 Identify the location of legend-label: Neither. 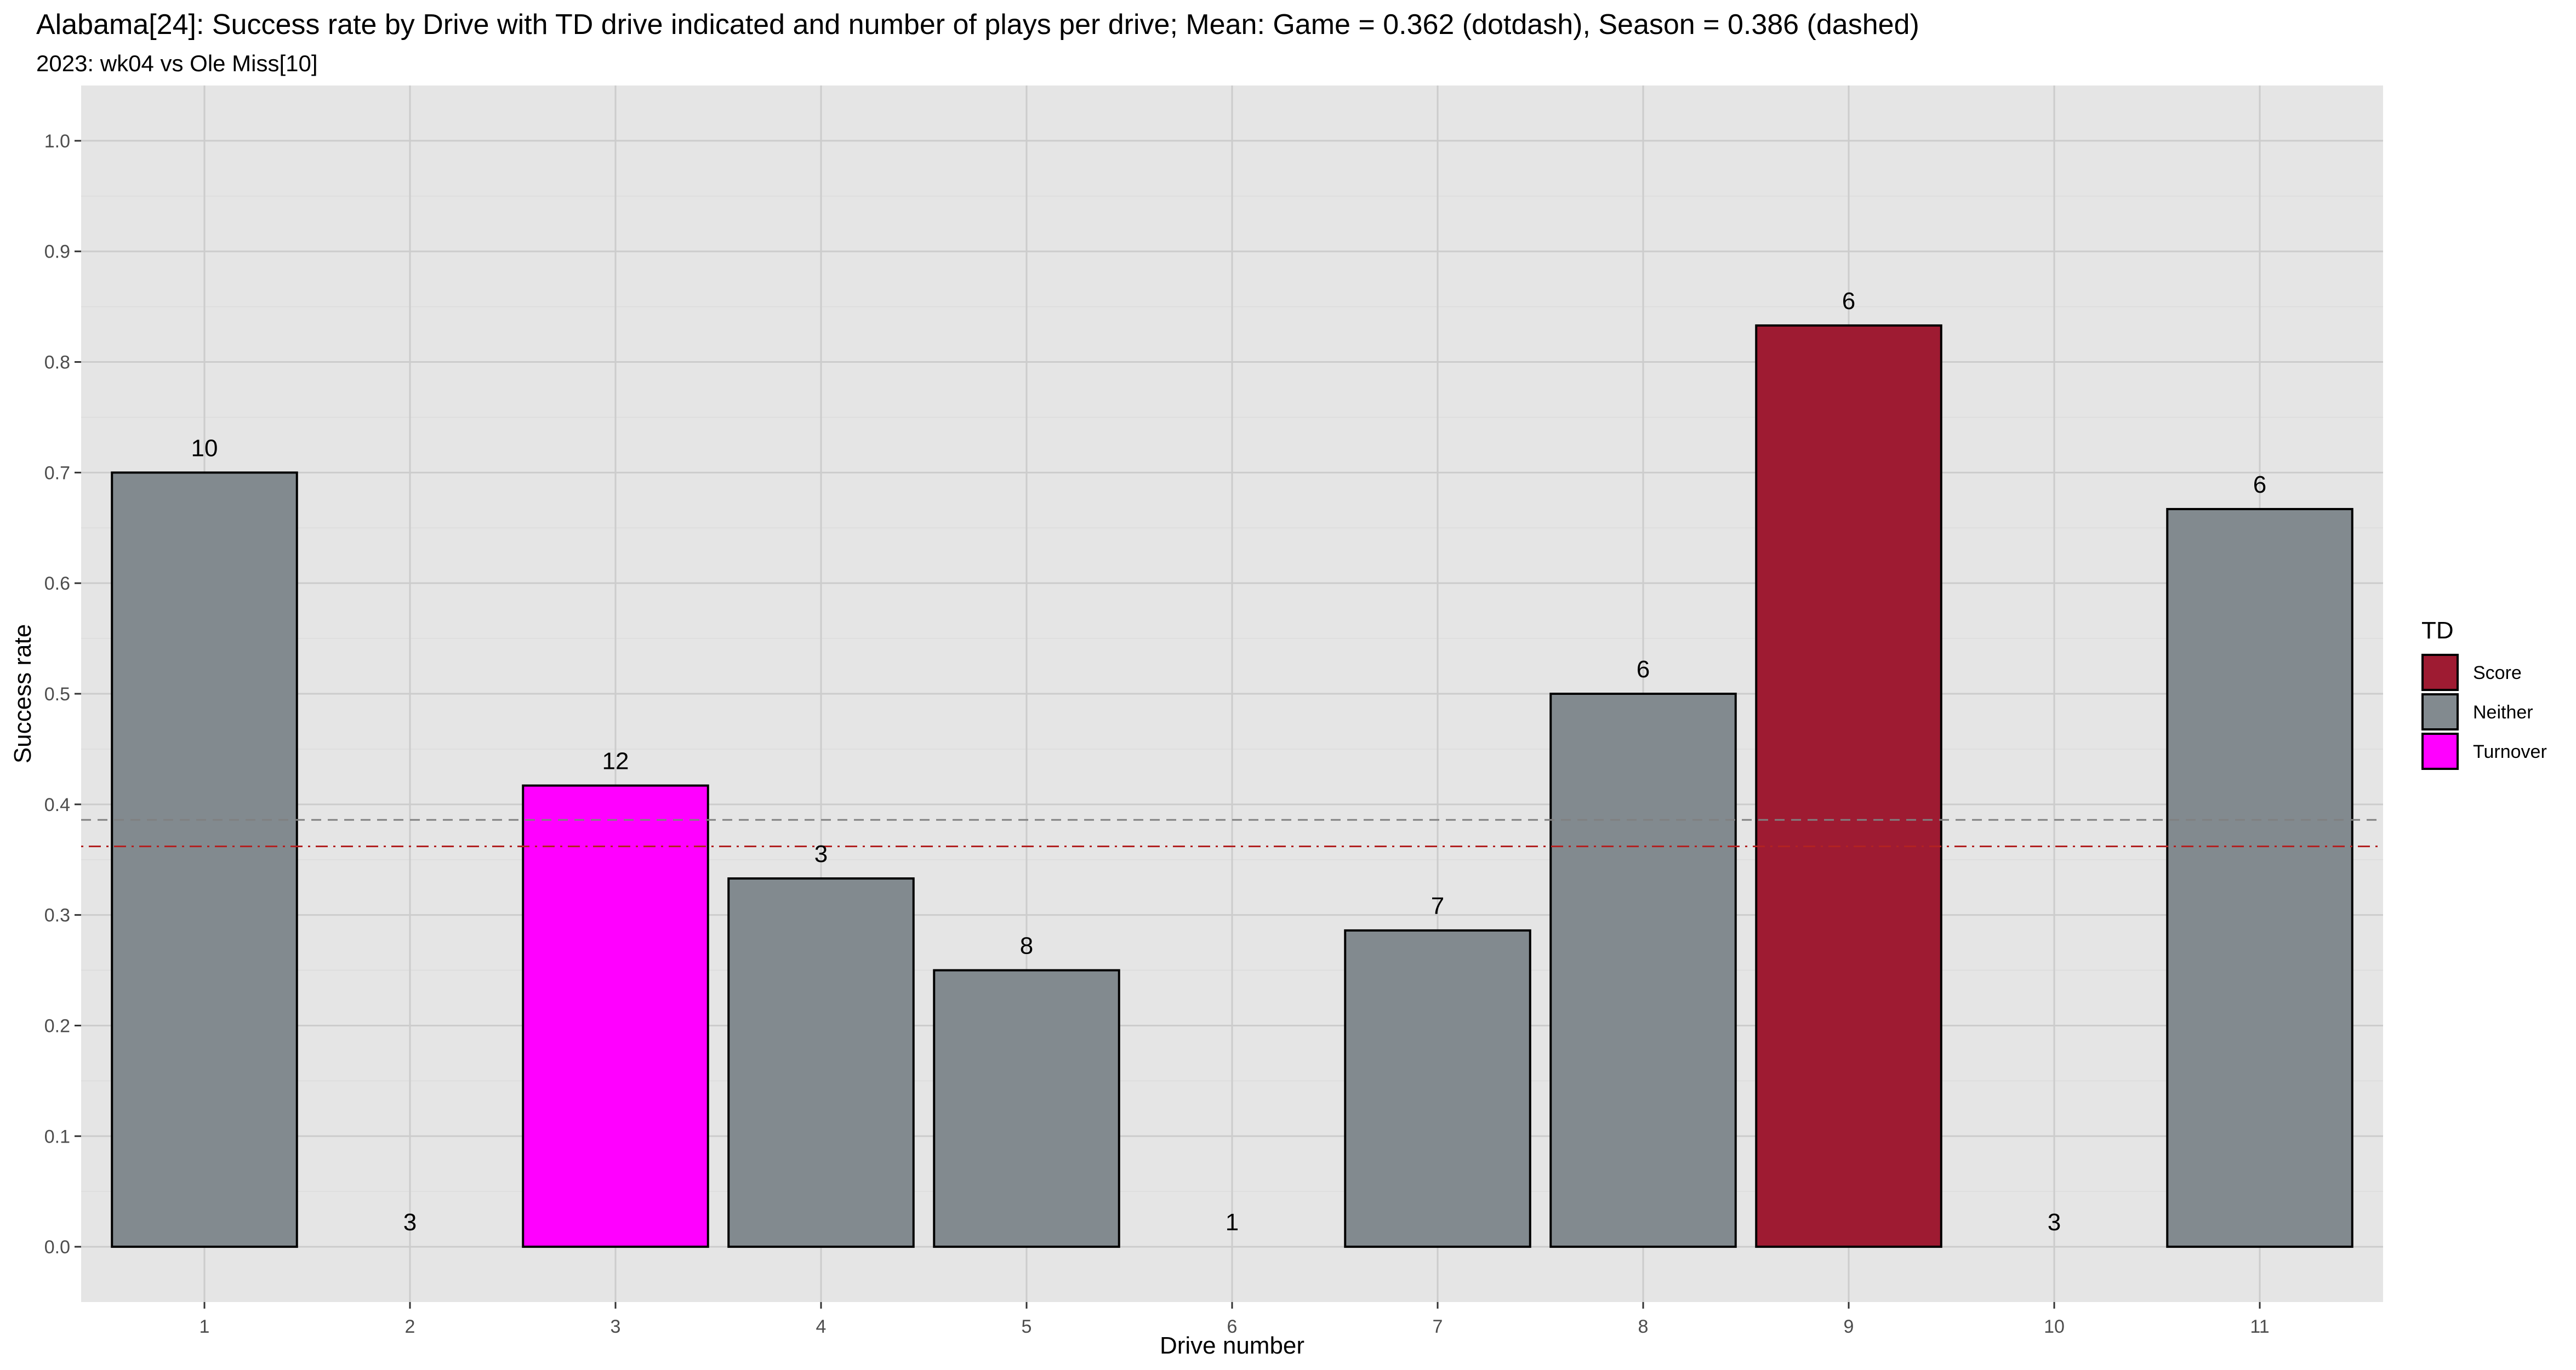
(2503, 712).